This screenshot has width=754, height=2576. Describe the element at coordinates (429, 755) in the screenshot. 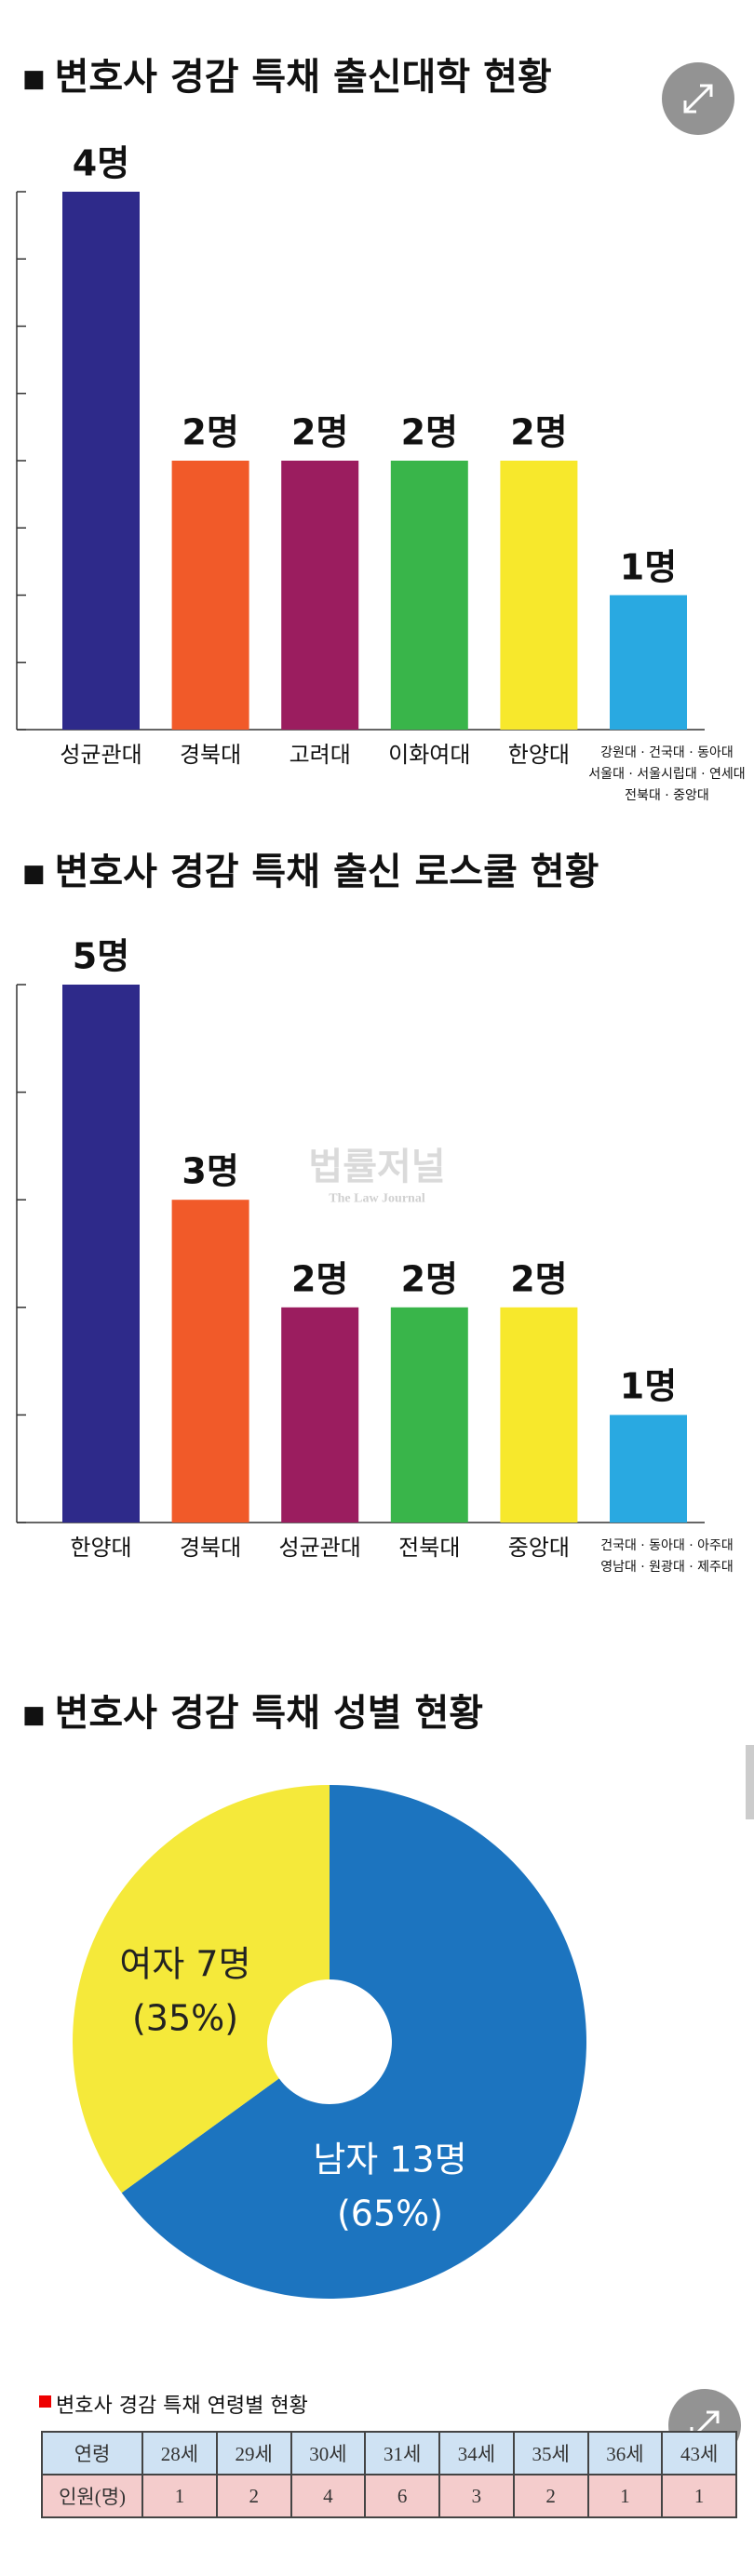

I see `x-tick-label: 이화여대` at that location.